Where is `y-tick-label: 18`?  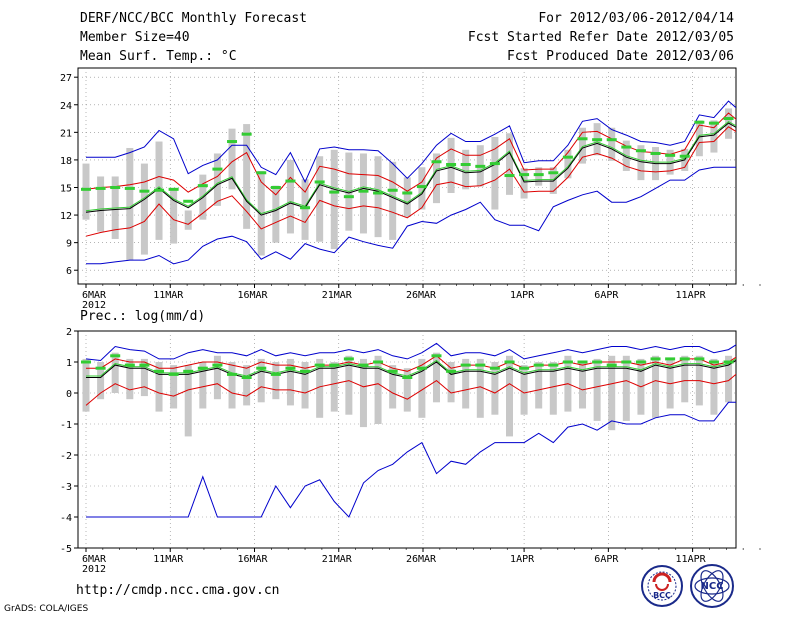 y-tick-label: 18 is located at coordinates (66, 161).